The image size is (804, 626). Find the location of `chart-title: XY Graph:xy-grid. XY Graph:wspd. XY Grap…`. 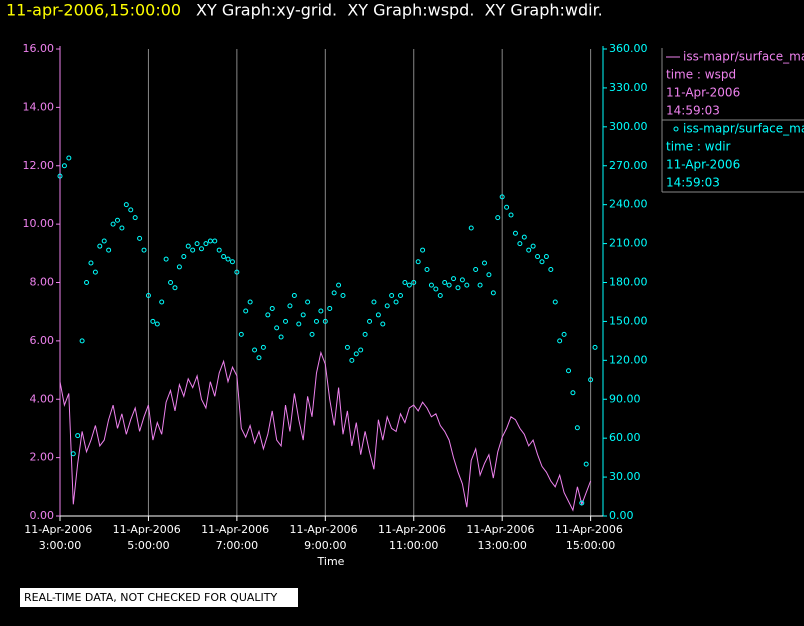

chart-title: XY Graph:xy-grid. XY Graph:wspd. XY Grap… is located at coordinates (399, 10).